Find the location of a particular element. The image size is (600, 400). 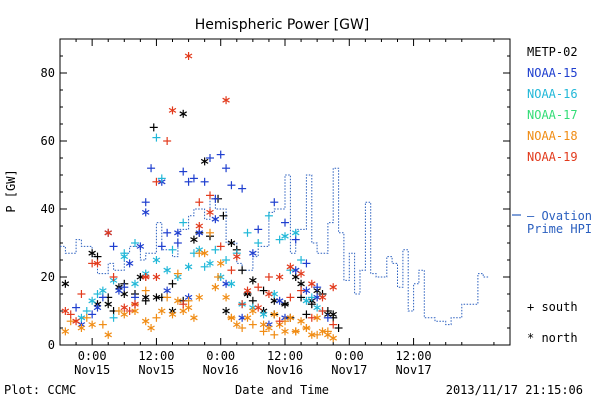

y-tick-label: 20 is located at coordinates (48, 277).